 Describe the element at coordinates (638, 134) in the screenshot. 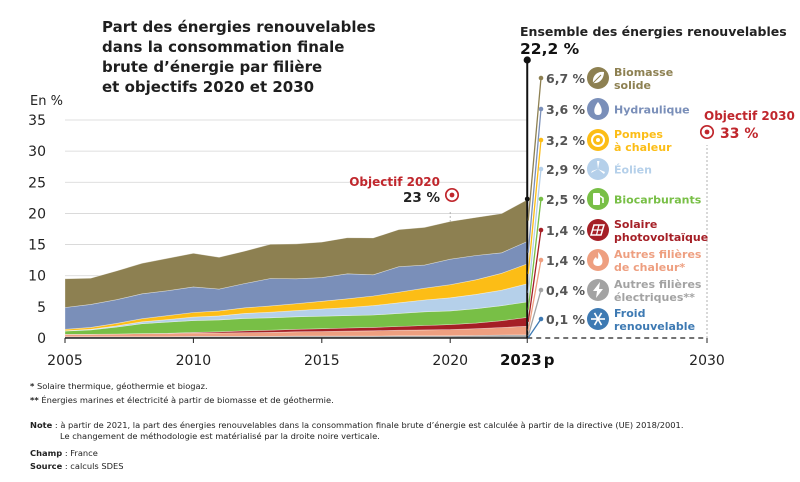

I see `legend-label: Pompes` at that location.